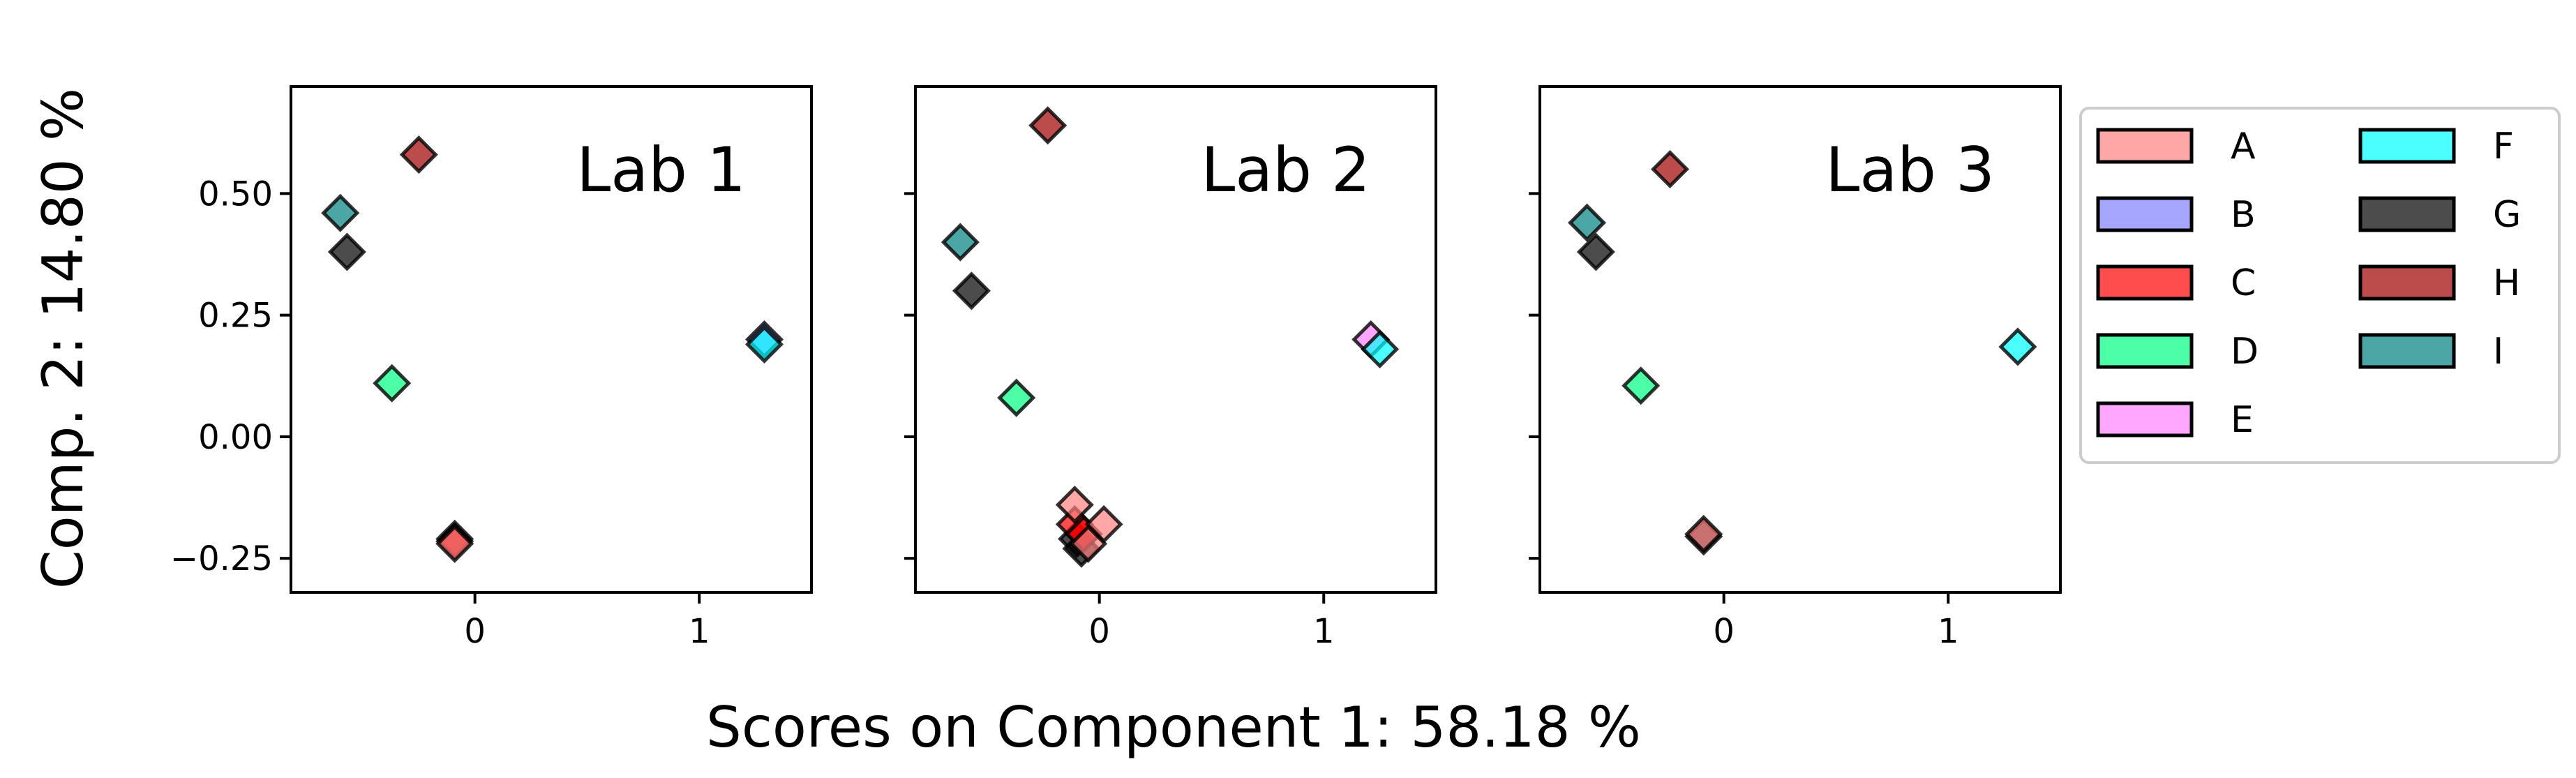 Image resolution: width=2576 pixels, height=778 pixels. Describe the element at coordinates (2507, 215) in the screenshot. I see `legend-label-G: G` at that location.